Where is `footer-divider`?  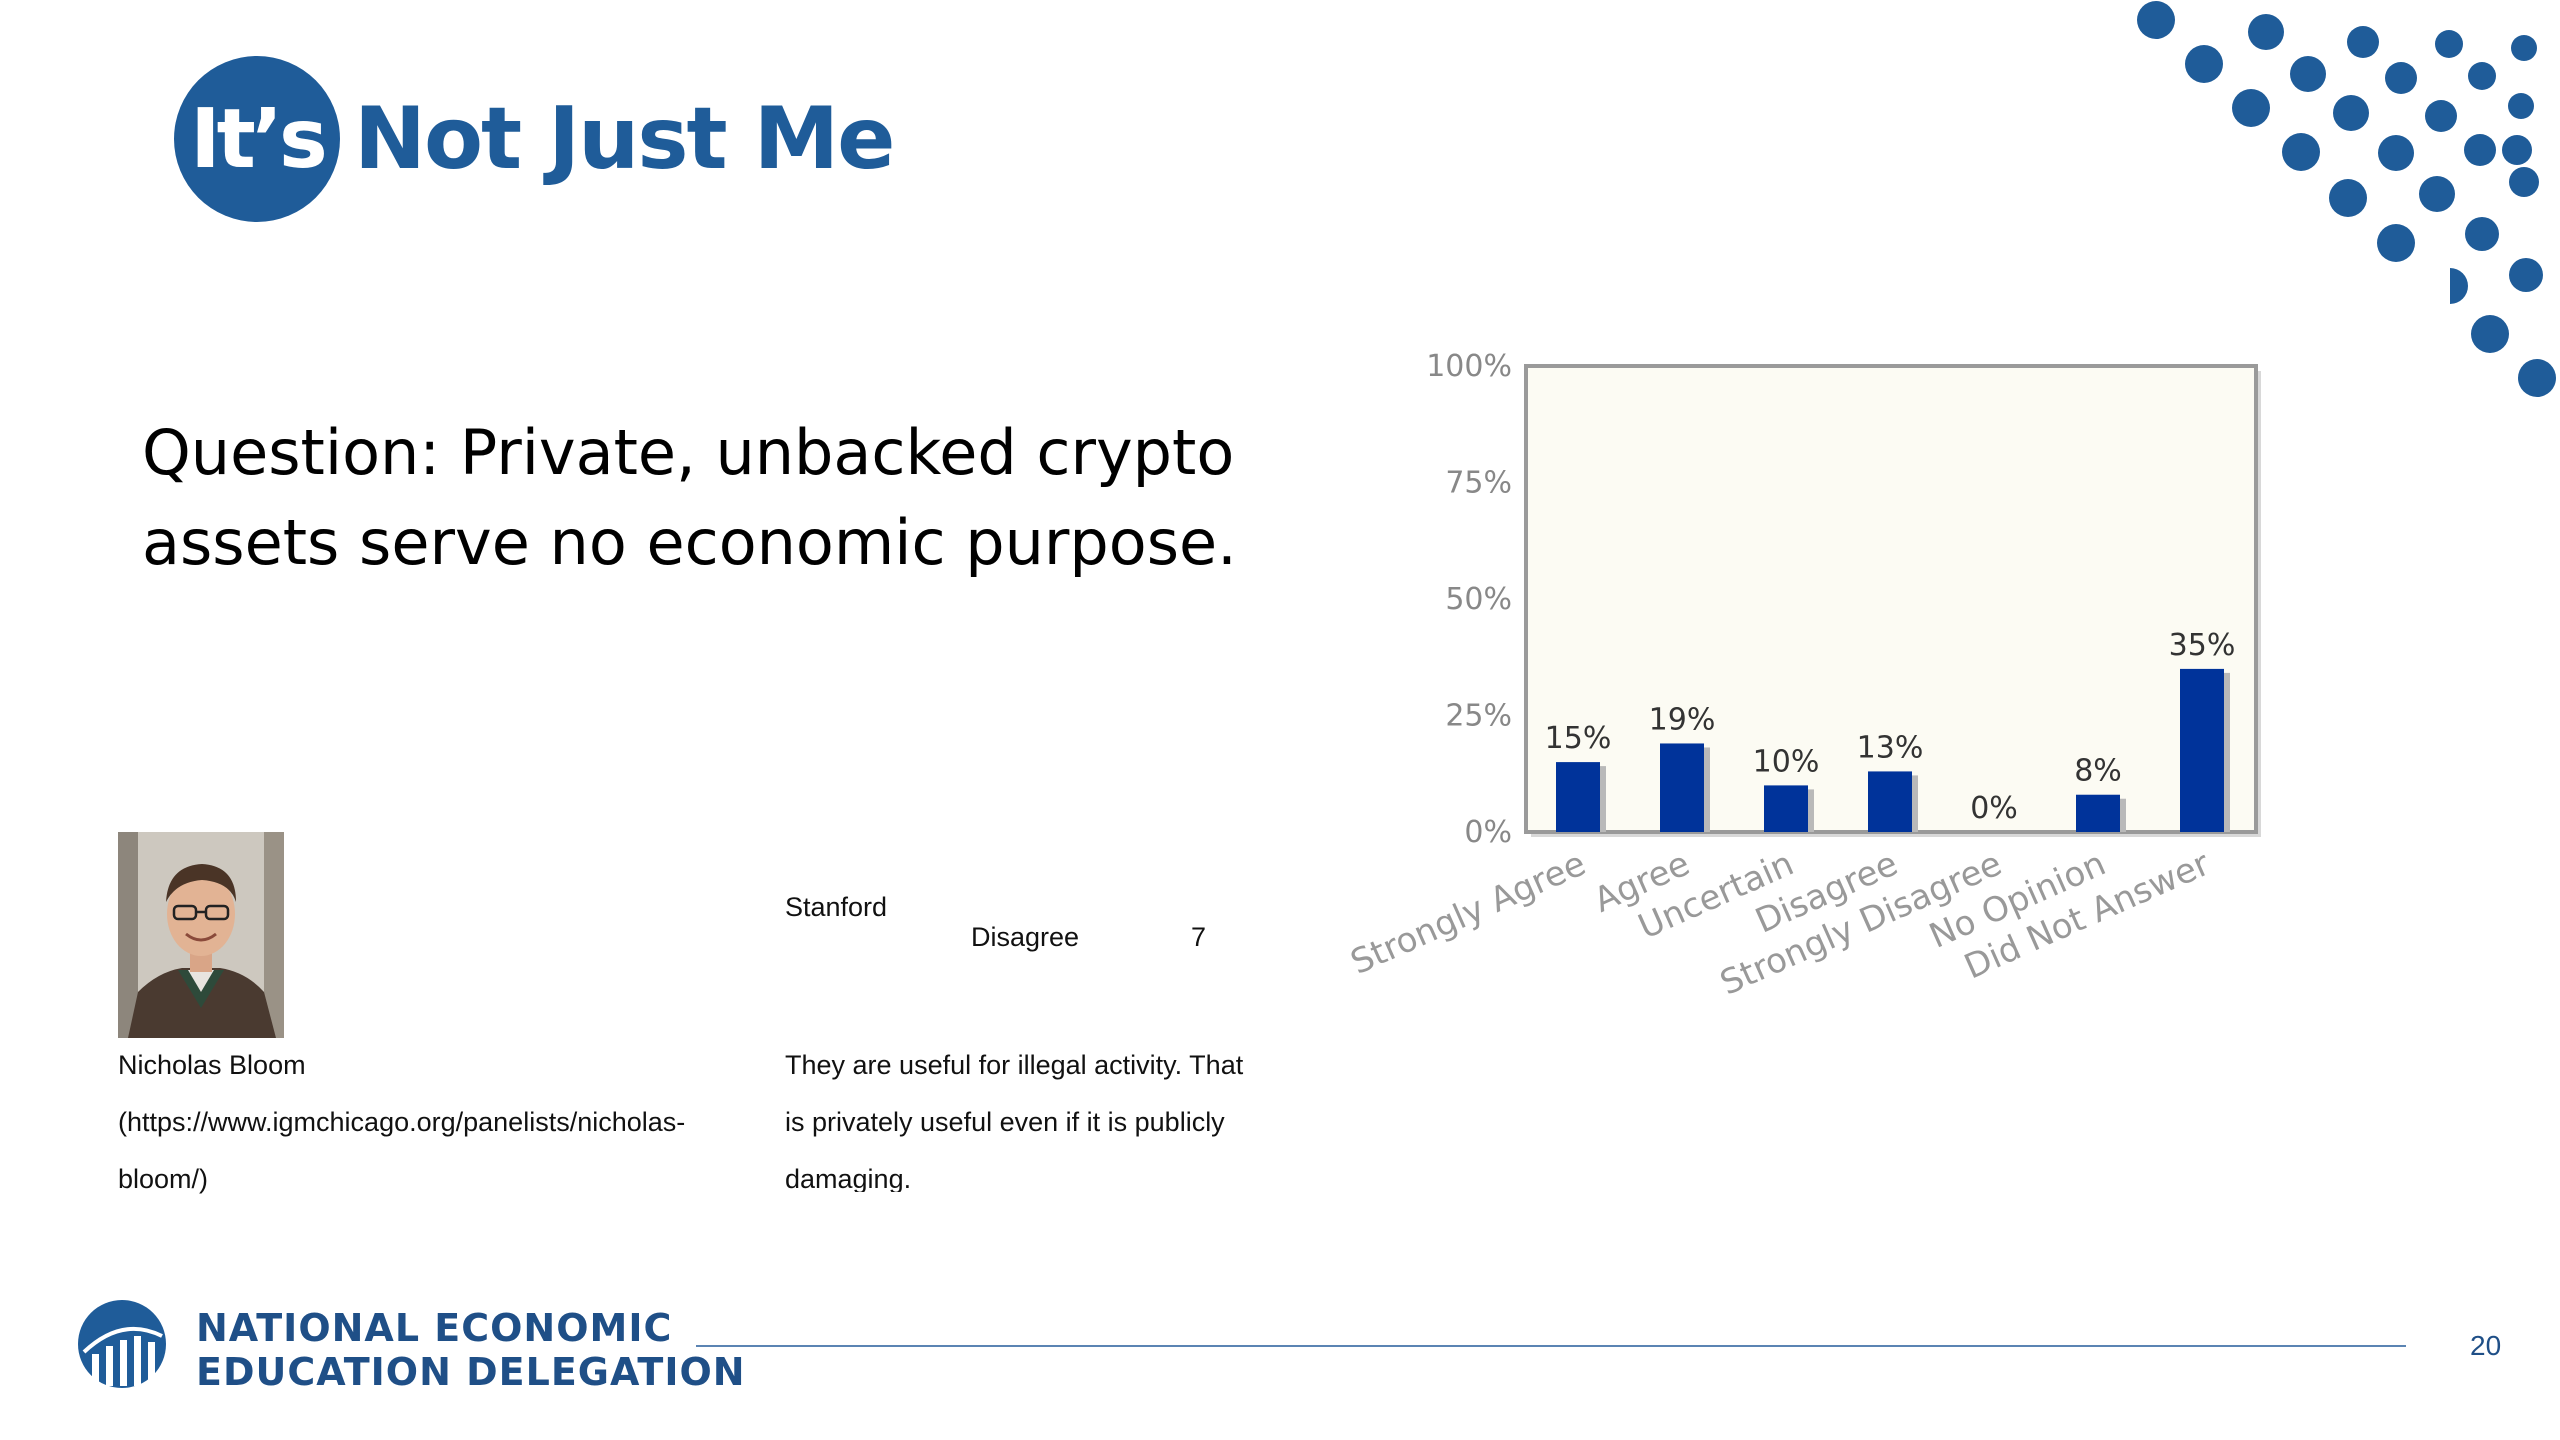 footer-divider is located at coordinates (1551, 1346).